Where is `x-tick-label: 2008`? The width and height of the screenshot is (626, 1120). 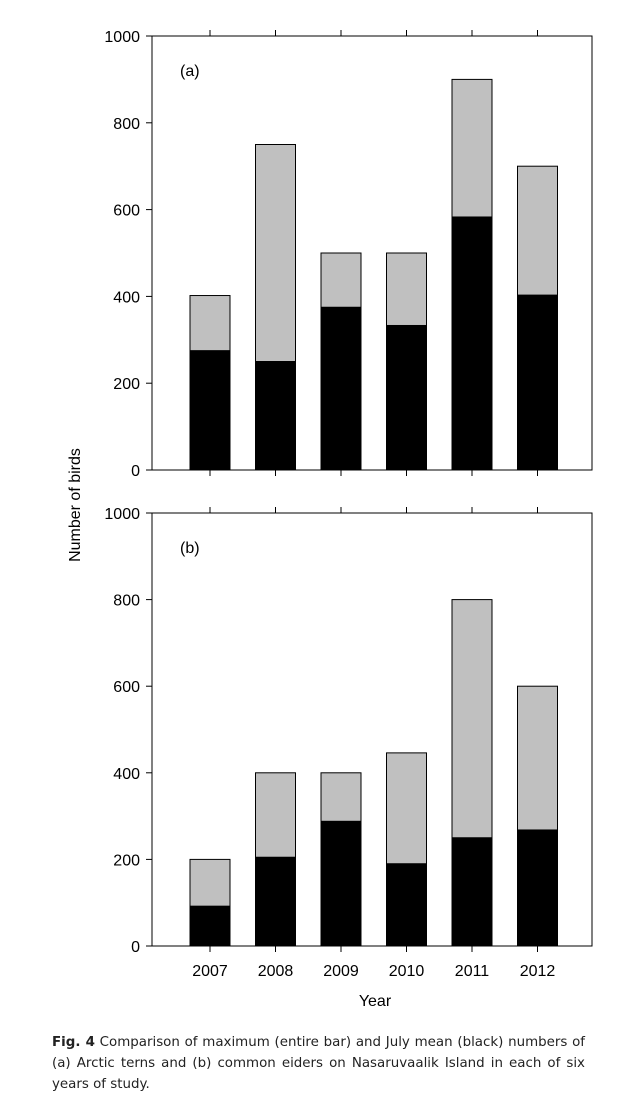 x-tick-label: 2008 is located at coordinates (276, 971).